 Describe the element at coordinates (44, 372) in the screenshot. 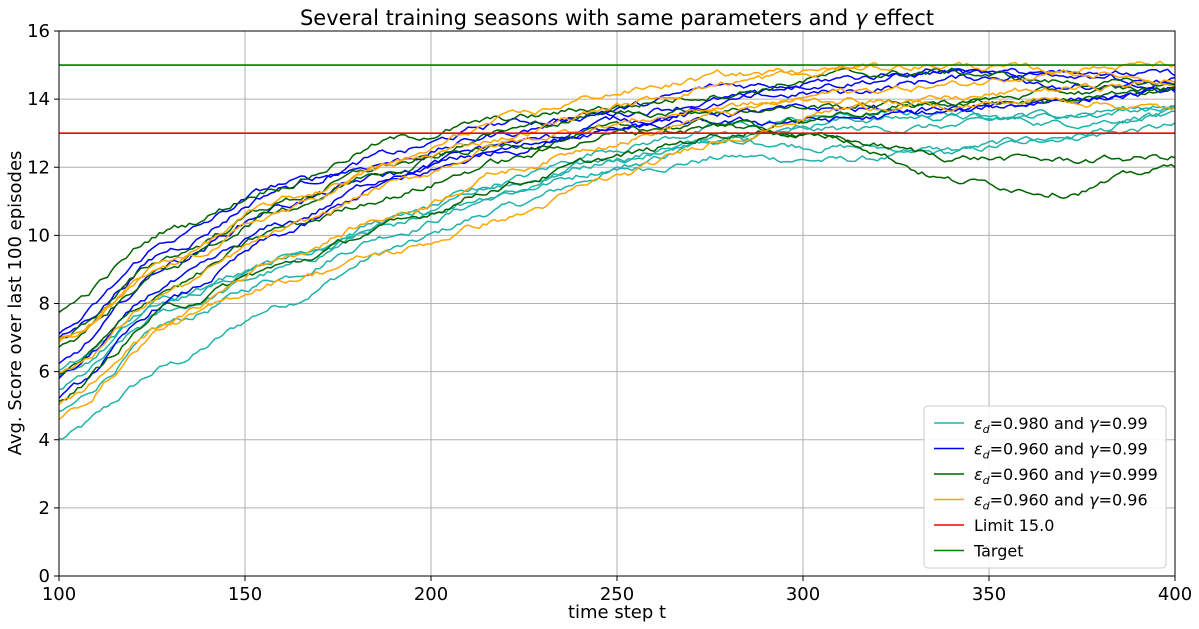

I see `y-tick-label: 6` at that location.